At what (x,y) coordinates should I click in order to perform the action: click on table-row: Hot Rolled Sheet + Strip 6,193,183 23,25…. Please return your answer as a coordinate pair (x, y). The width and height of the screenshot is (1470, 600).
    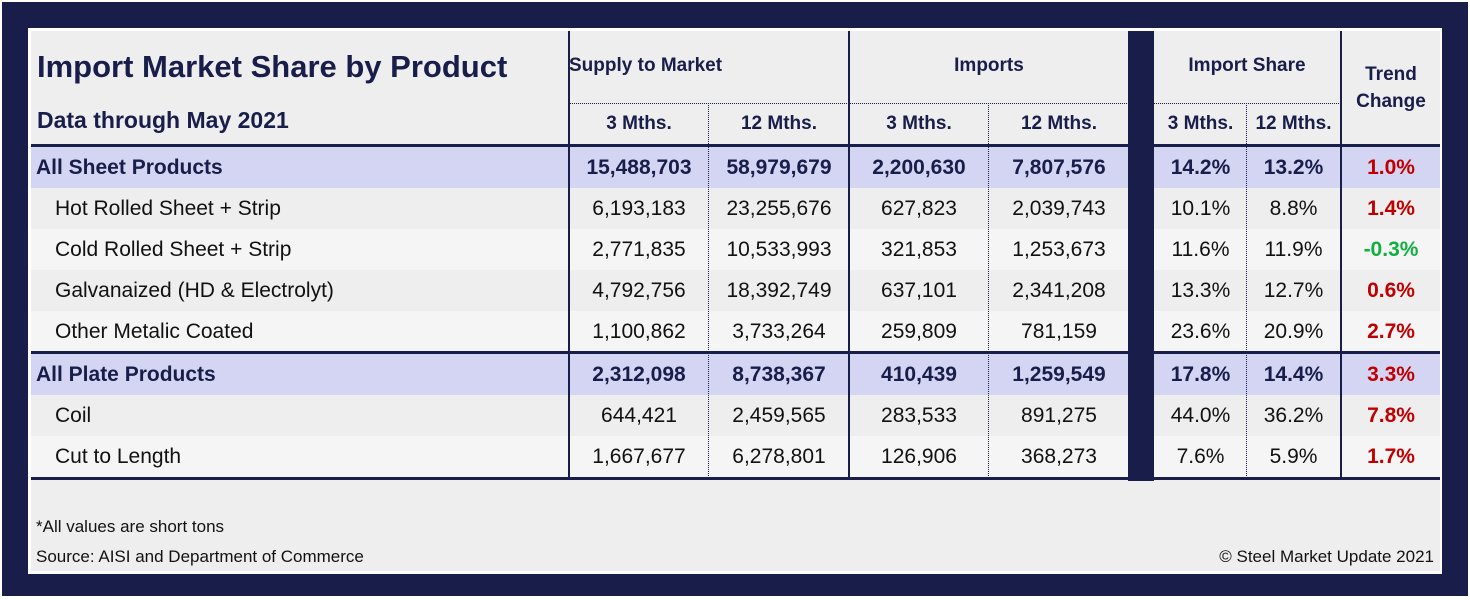
    Looking at the image, I should click on (735, 208).